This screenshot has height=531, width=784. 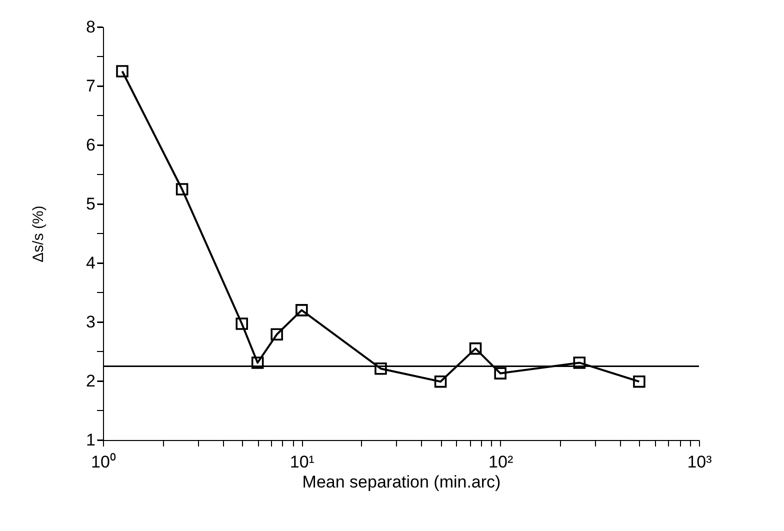 What do you see at coordinates (91, 440) in the screenshot?
I see `y-tick-label: 1` at bounding box center [91, 440].